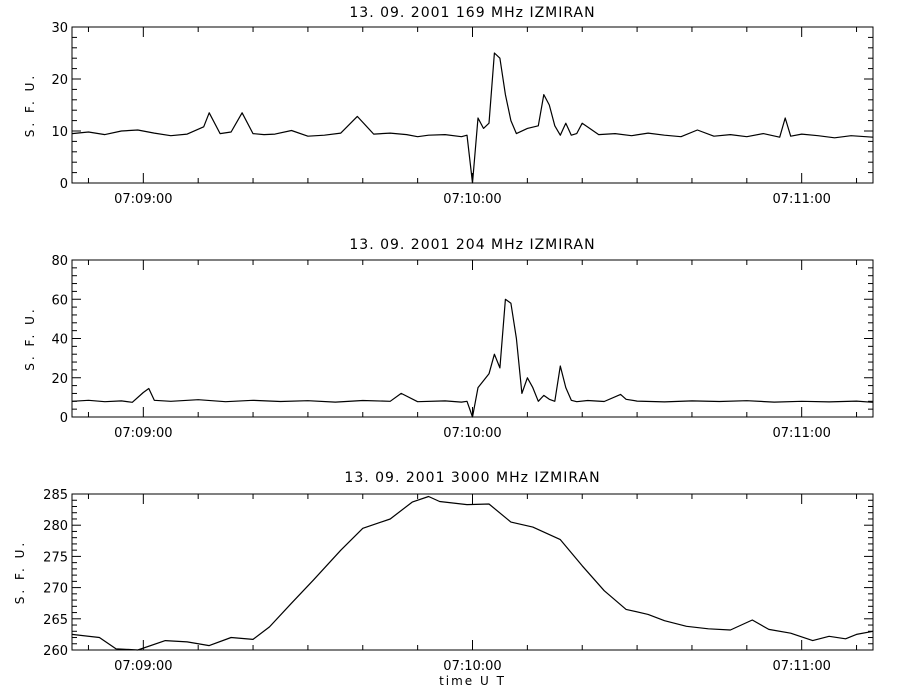 This screenshot has width=900, height=700. What do you see at coordinates (55, 589) in the screenshot?
I see `y-tick-label: 270` at bounding box center [55, 589].